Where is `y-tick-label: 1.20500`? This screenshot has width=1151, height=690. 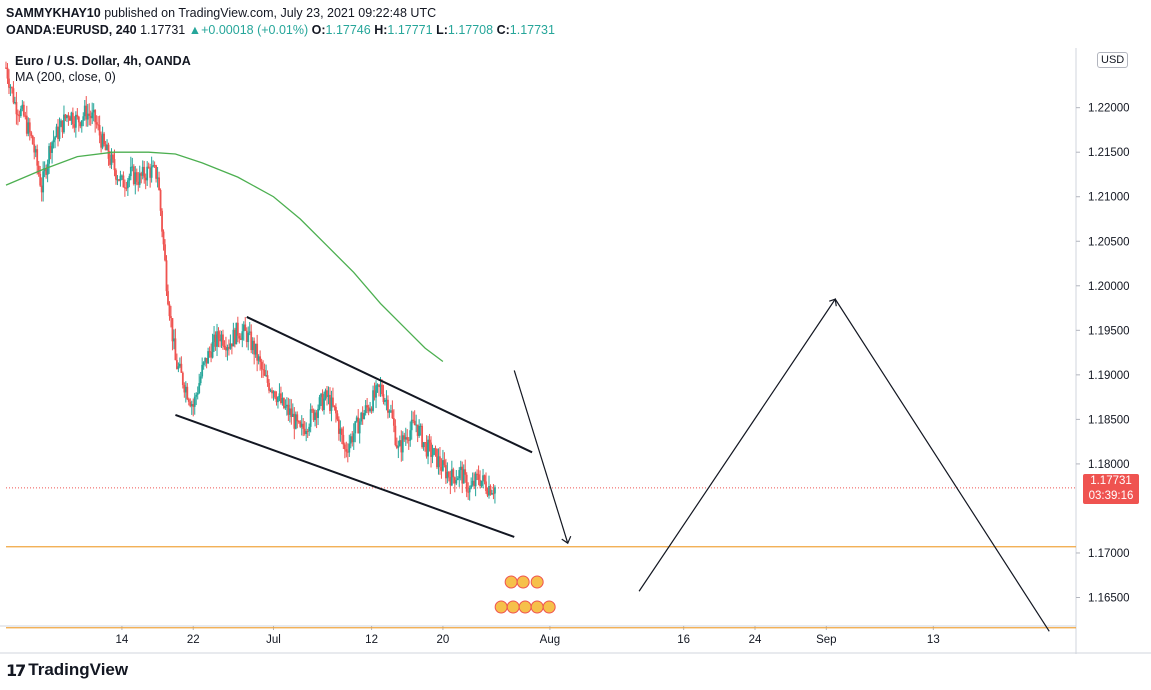 y-tick-label: 1.20500 is located at coordinates (1109, 242).